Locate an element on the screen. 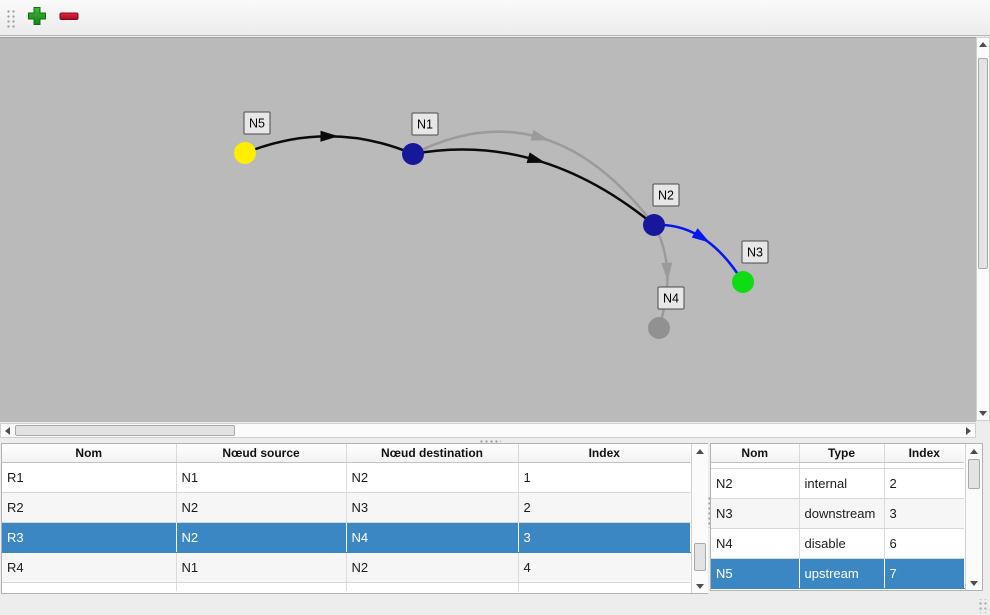 The width and height of the screenshot is (990, 615). minus-icon is located at coordinates (69, 17).